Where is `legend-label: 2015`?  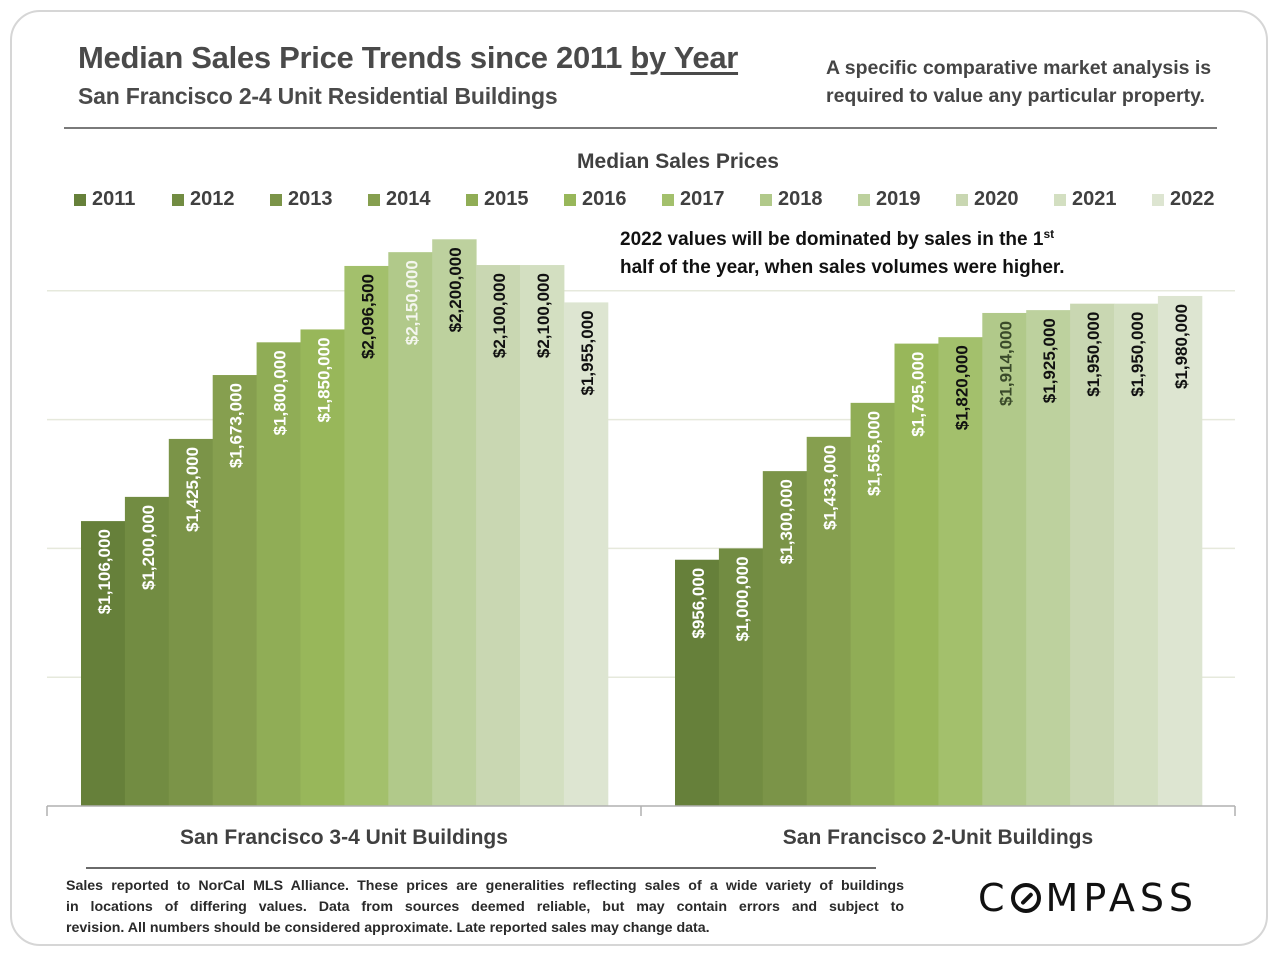
legend-label: 2015 is located at coordinates (506, 199).